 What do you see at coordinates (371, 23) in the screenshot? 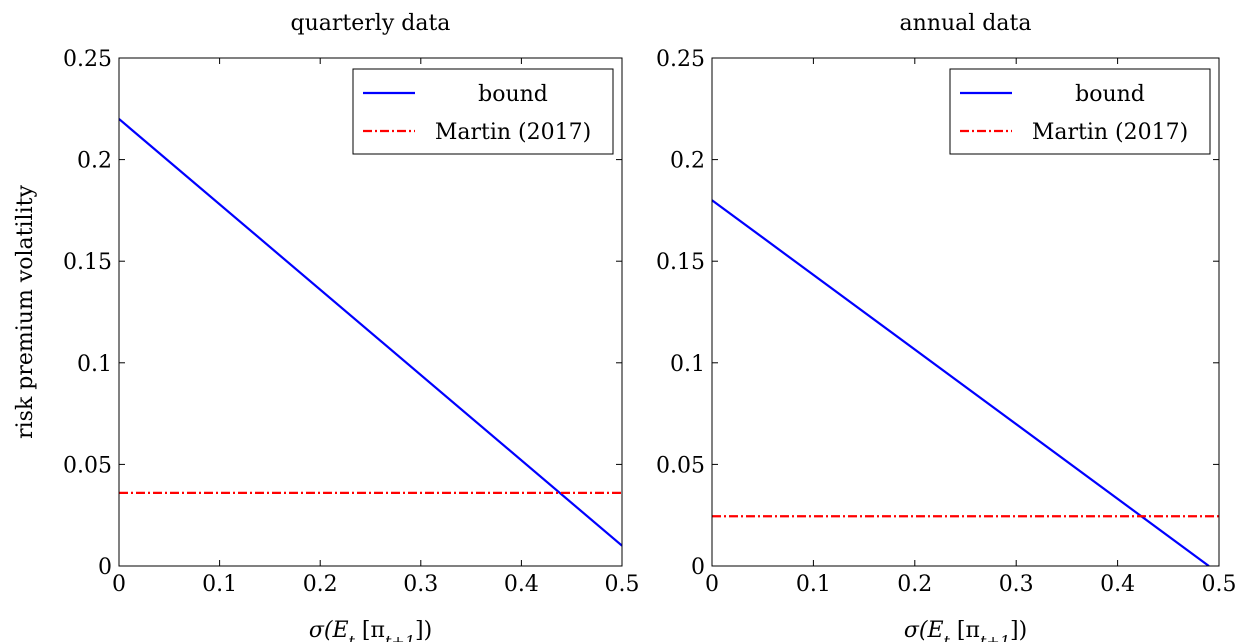
I see `chart-title: quarterly data` at bounding box center [371, 23].